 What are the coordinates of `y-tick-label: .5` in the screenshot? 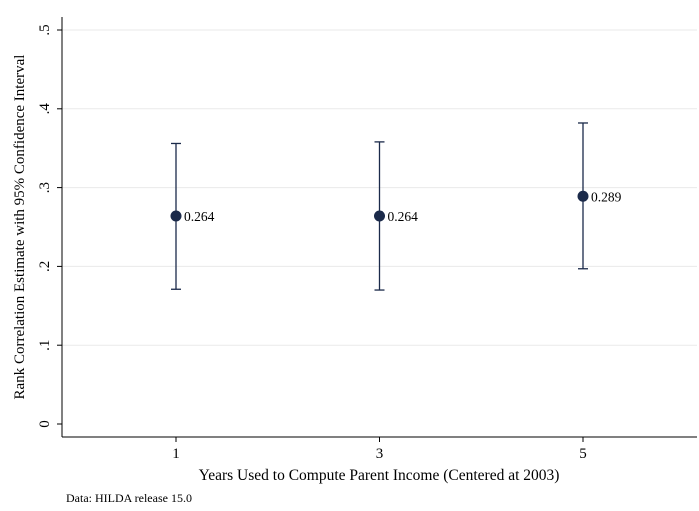 It's located at (45, 29).